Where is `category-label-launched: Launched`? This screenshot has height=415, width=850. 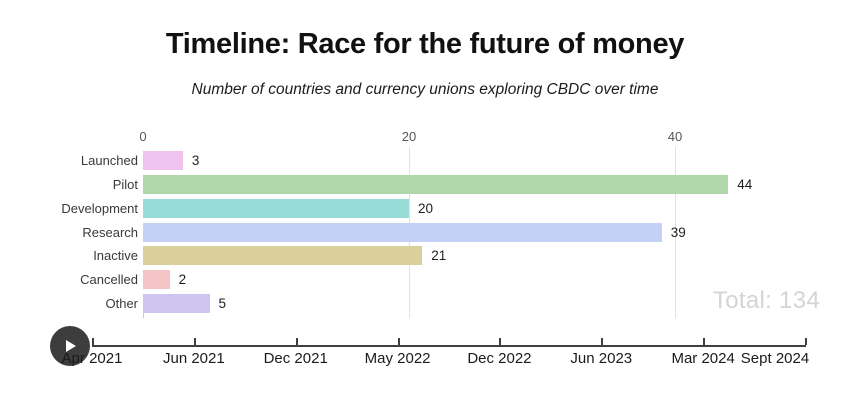
category-label-launched: Launched is located at coordinates (109, 160).